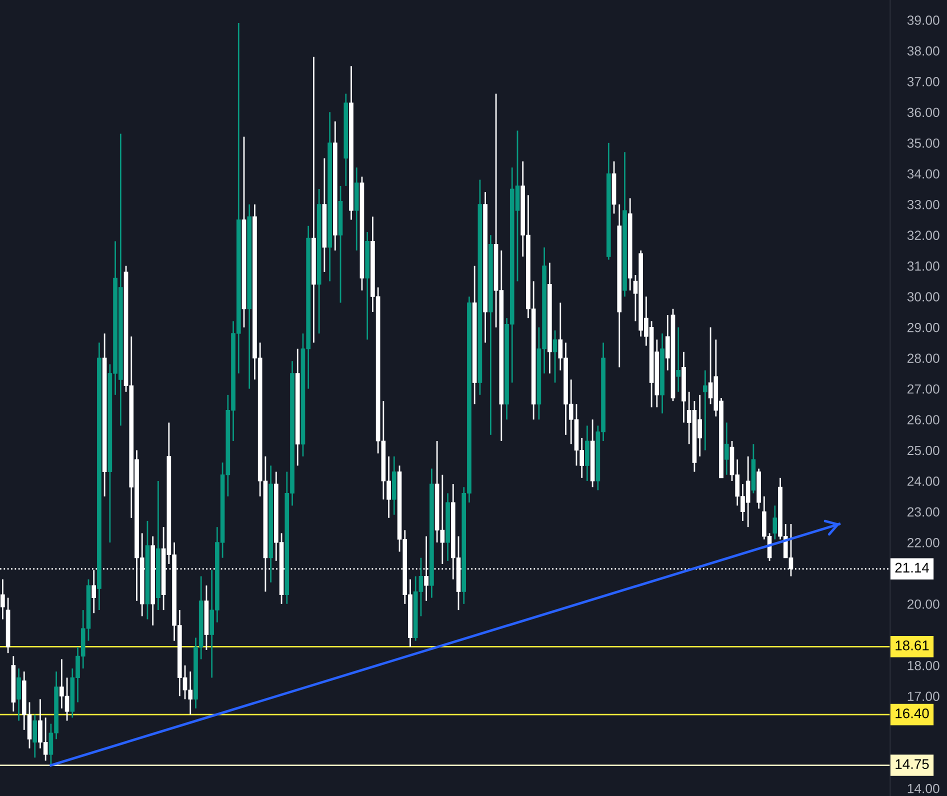 This screenshot has height=796, width=947. I want to click on y-tick-label: 17.00, so click(924, 697).